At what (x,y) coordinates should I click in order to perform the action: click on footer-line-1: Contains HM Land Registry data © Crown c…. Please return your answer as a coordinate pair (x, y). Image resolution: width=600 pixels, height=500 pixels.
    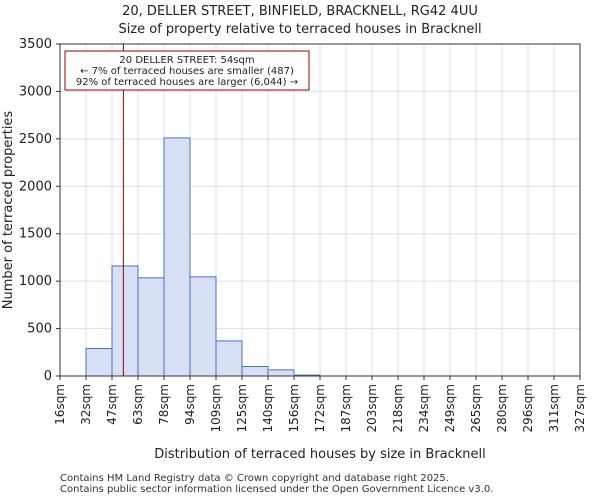
    Looking at the image, I should click on (254, 478).